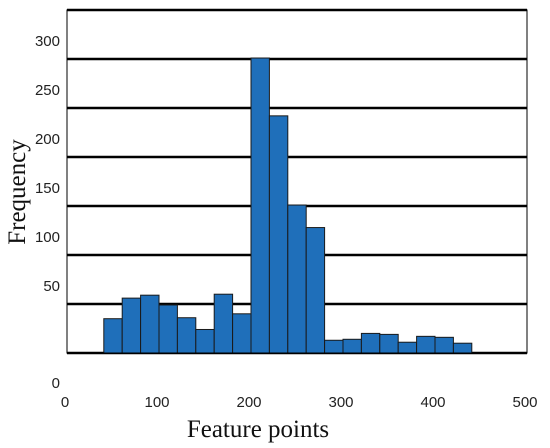 The image size is (550, 448). What do you see at coordinates (47, 139) in the screenshot?
I see `y-tick-label-200: 200` at bounding box center [47, 139].